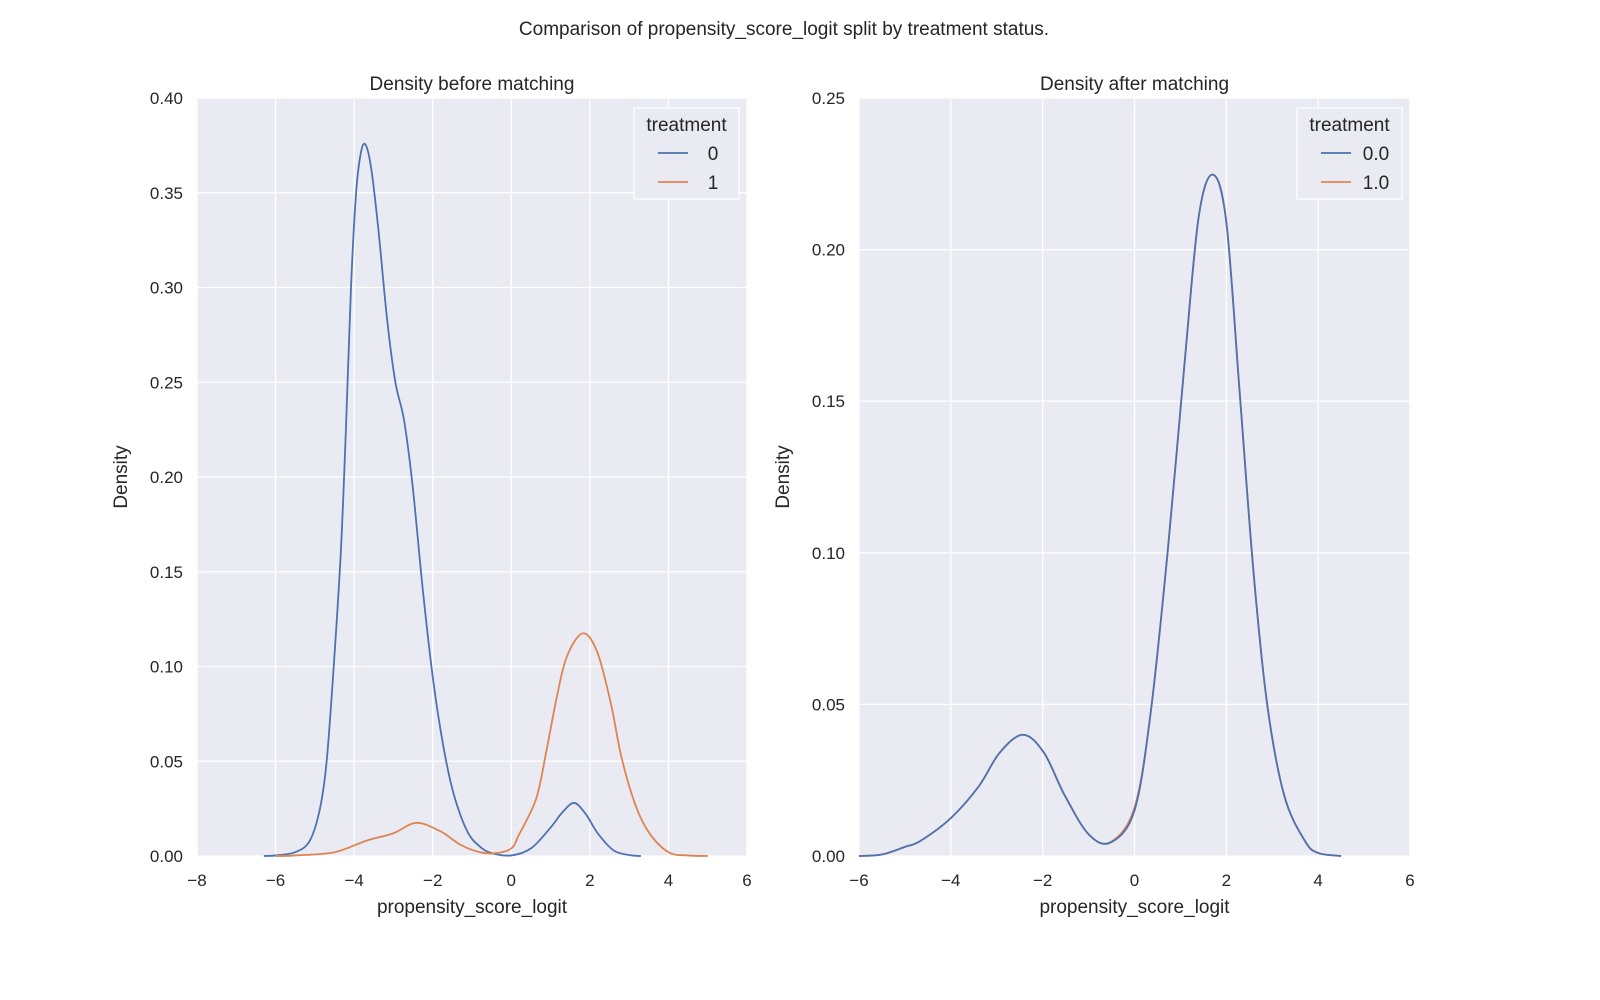 This screenshot has width=1600, height=1000. I want to click on axes-title: Density after matching, so click(1134, 84).